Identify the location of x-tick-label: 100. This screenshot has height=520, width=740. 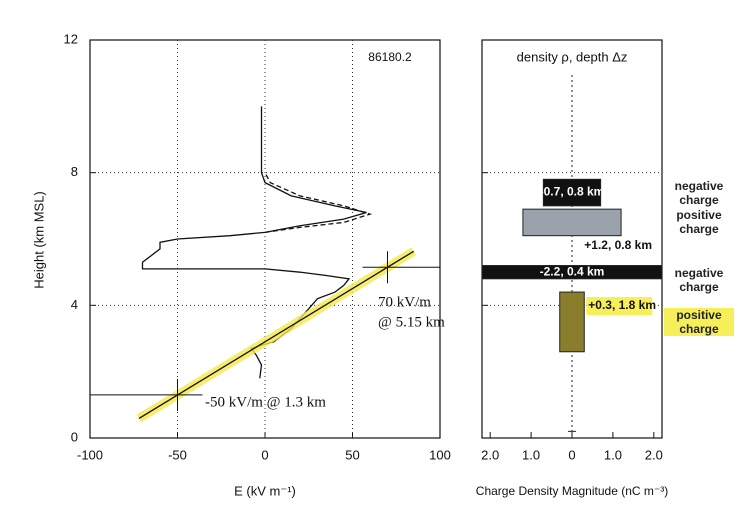
(440, 454).